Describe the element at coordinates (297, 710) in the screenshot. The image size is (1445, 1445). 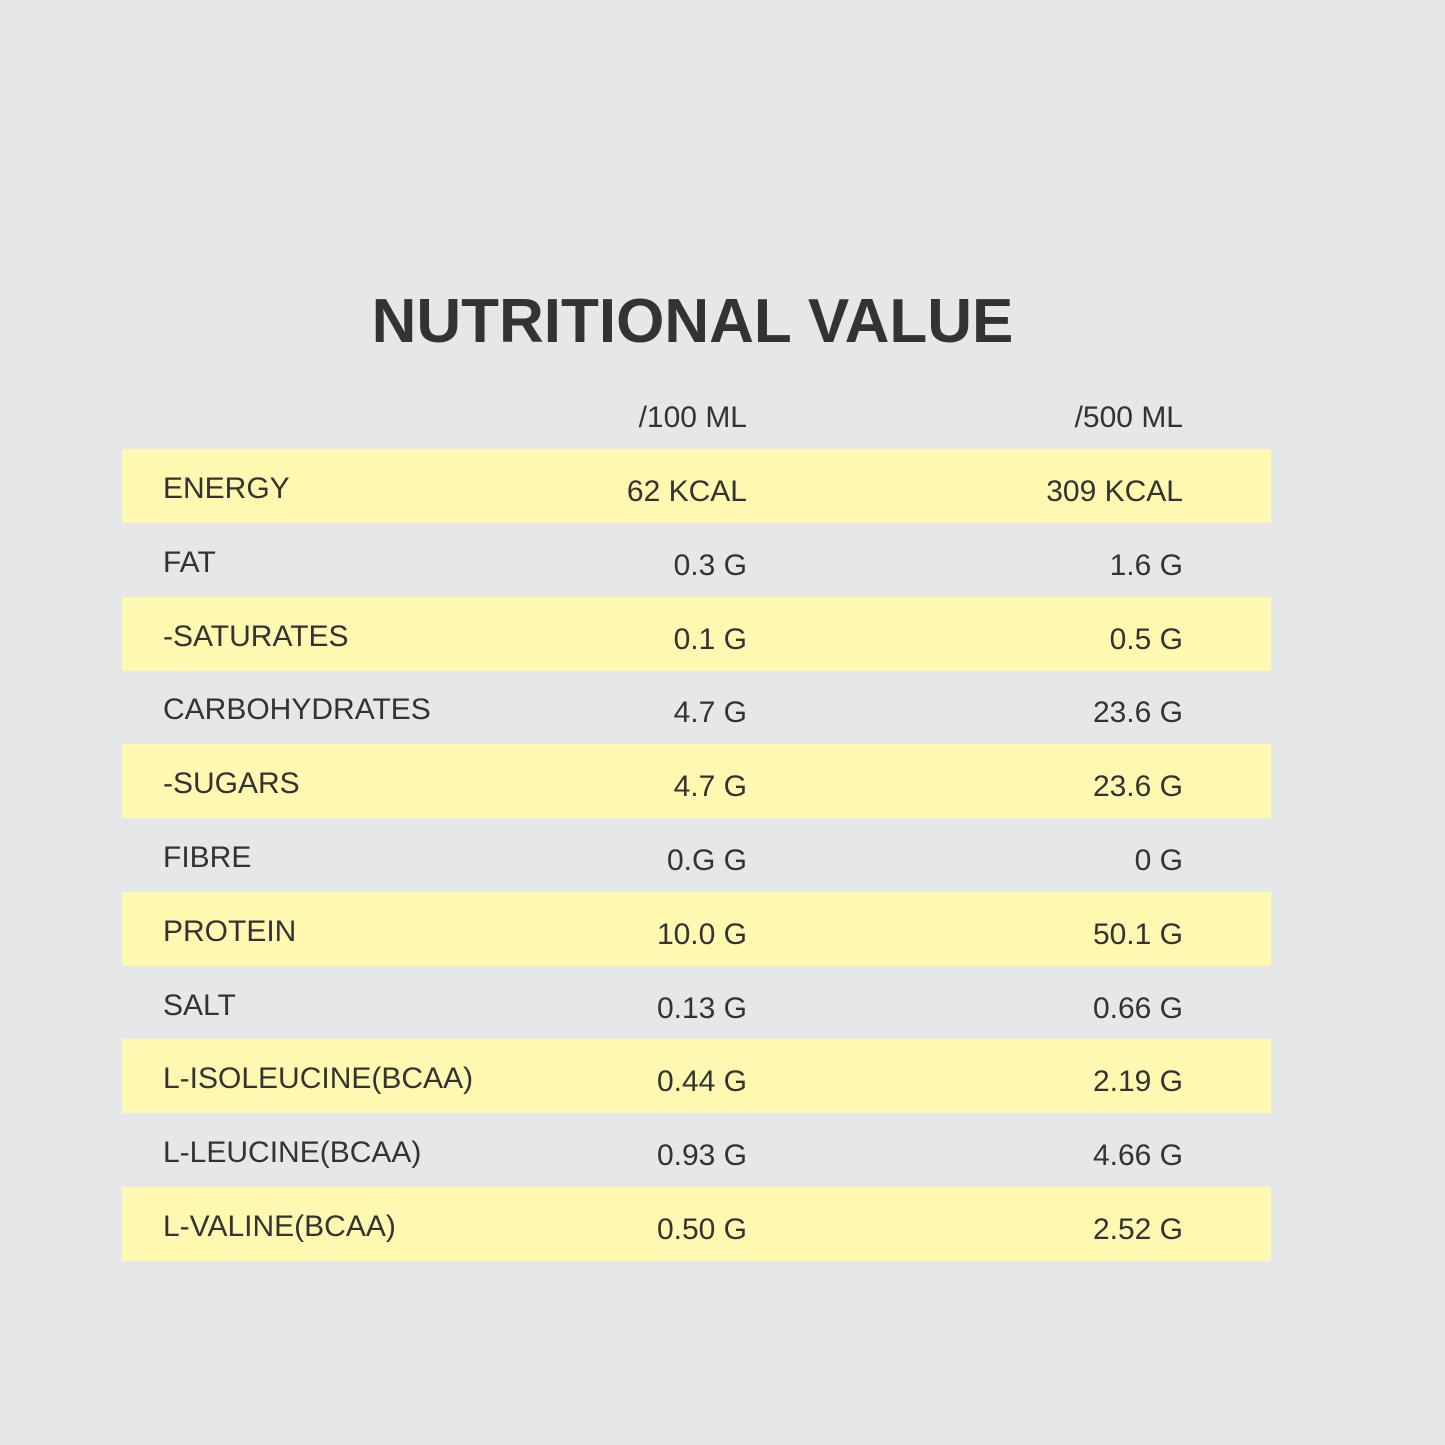
I see `nutrient-label: CARBOHYDRATES` at that location.